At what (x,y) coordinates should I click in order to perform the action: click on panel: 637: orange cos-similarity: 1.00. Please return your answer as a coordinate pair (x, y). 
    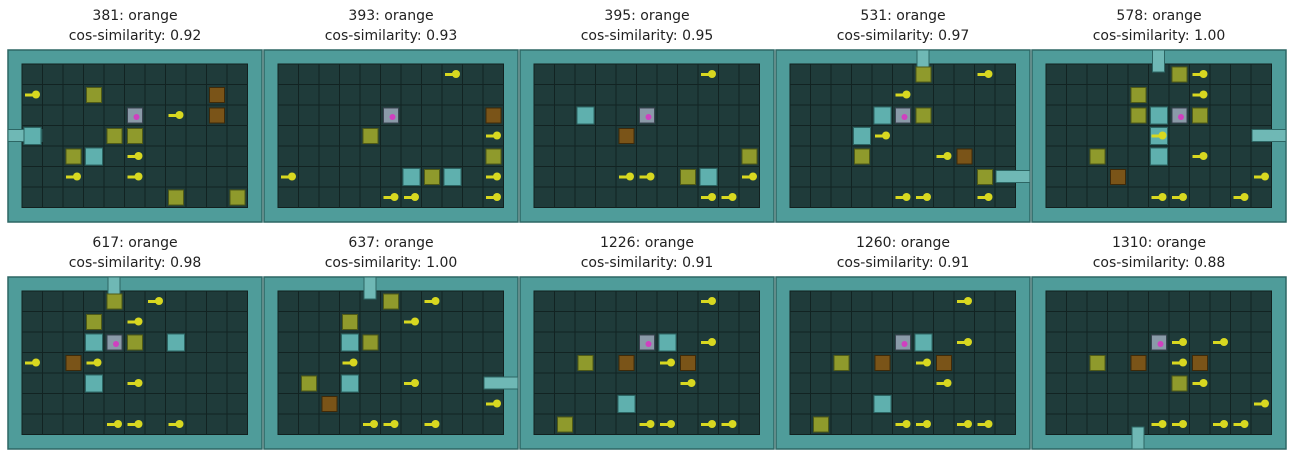
    Looking at the image, I should click on (391, 342).